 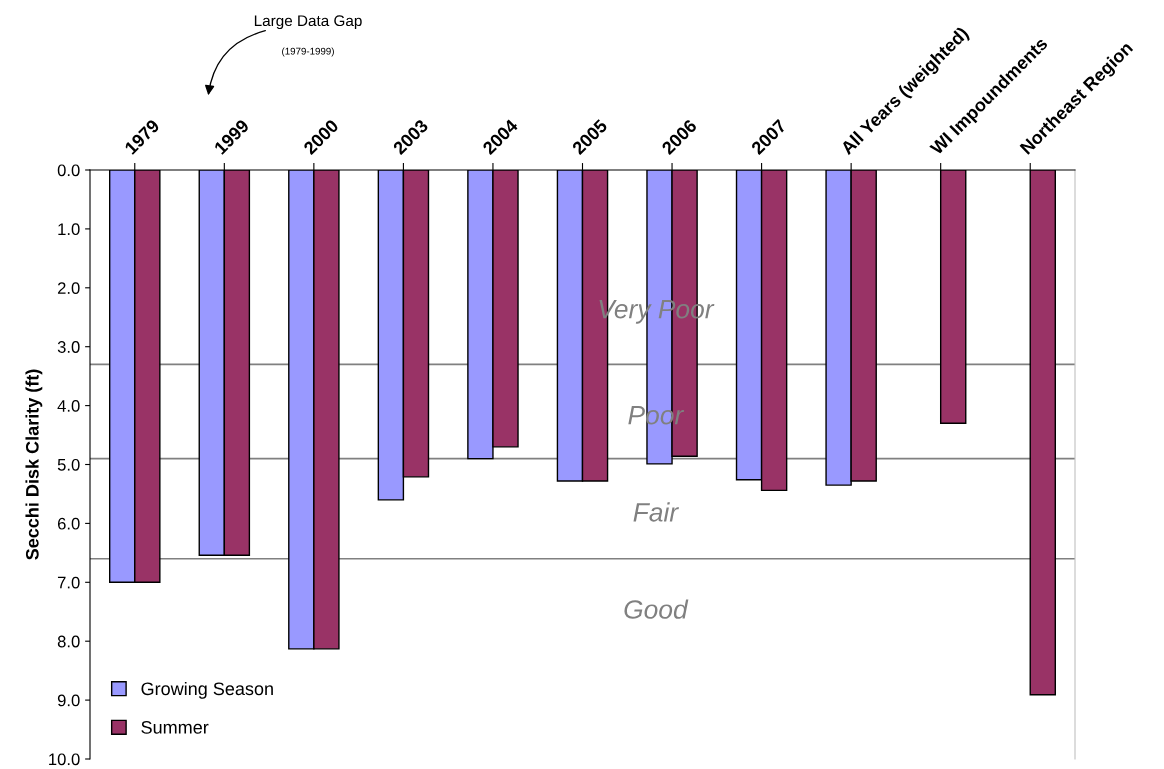 I want to click on y-tick-label: 7.0, so click(x=68, y=582).